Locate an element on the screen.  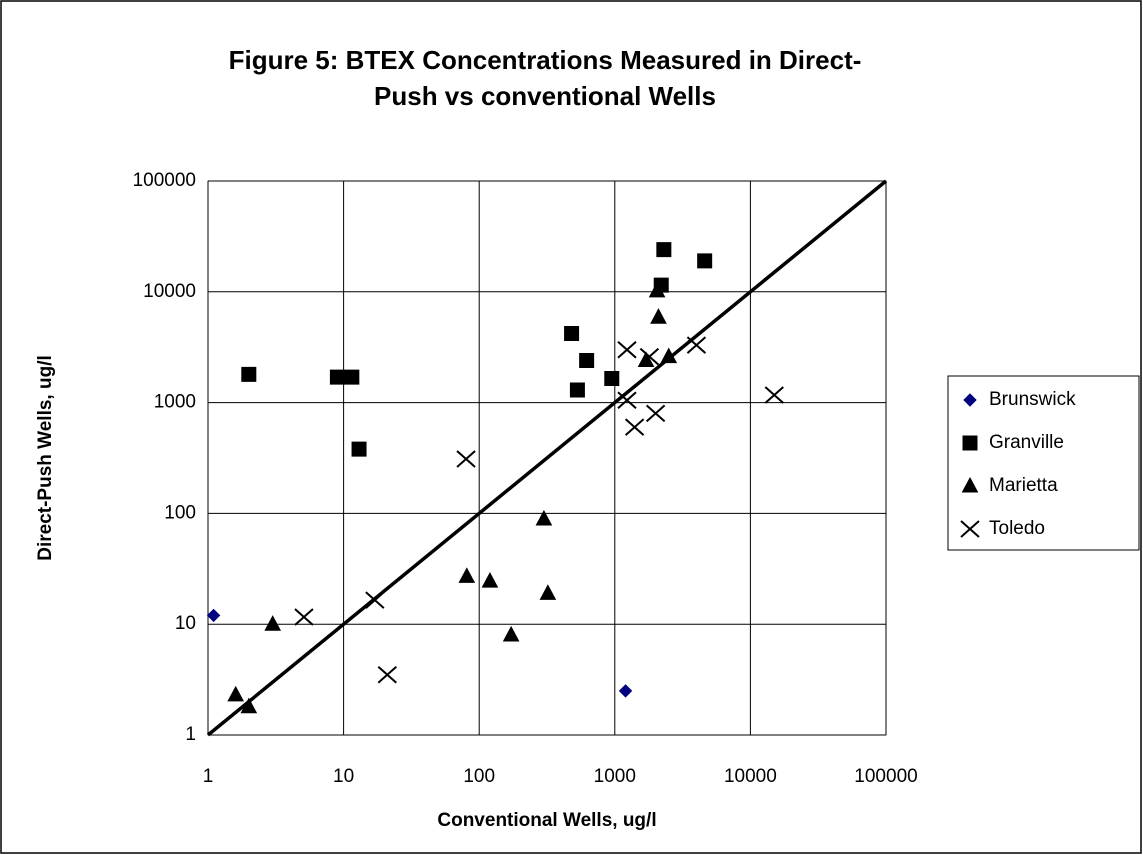
x-tick-label: 1000 is located at coordinates (615, 776).